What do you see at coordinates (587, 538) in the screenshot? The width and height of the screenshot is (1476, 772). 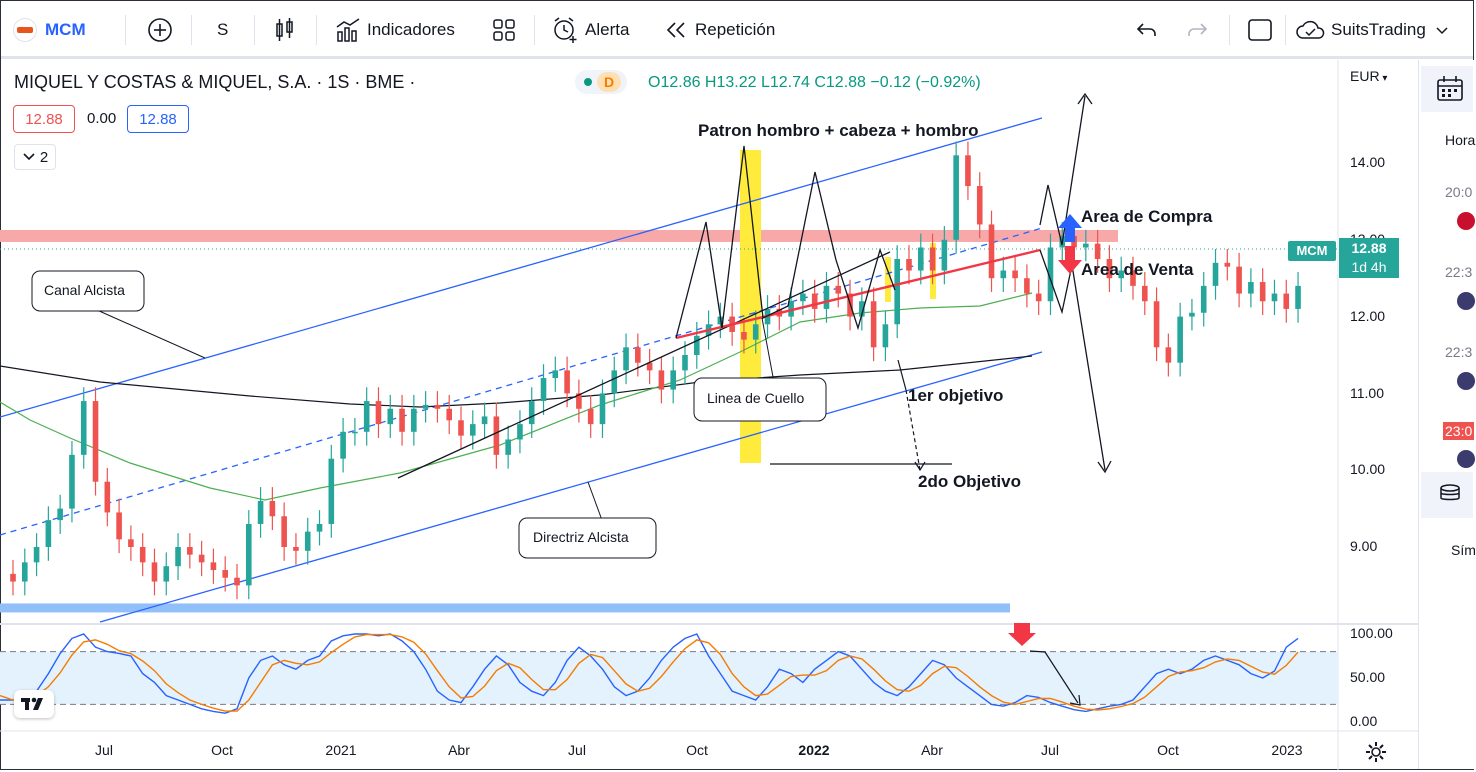 I see `directriz-callout` at bounding box center [587, 538].